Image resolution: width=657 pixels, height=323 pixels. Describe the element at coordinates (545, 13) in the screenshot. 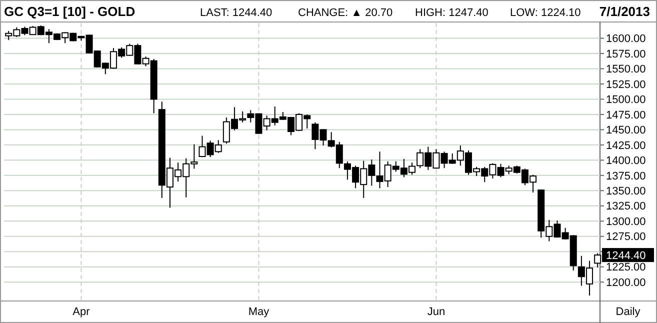

I see `text: LOW: 1224.10` at that location.